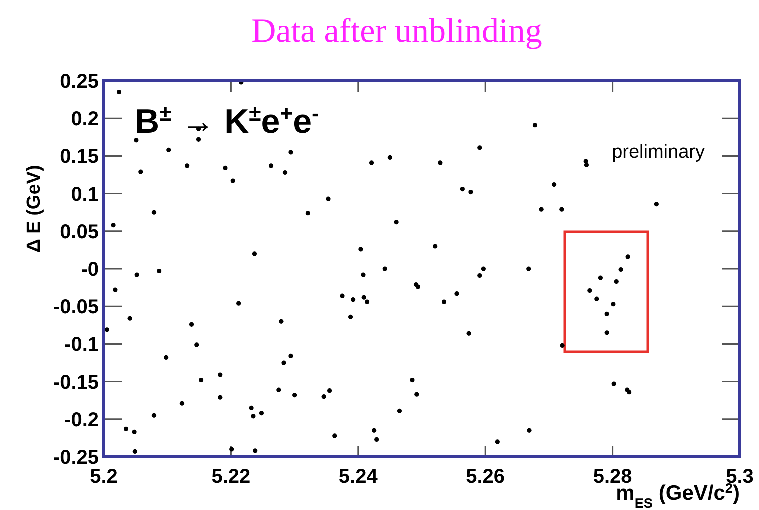  I want to click on y-tick-label: 0.25, so click(79, 82).